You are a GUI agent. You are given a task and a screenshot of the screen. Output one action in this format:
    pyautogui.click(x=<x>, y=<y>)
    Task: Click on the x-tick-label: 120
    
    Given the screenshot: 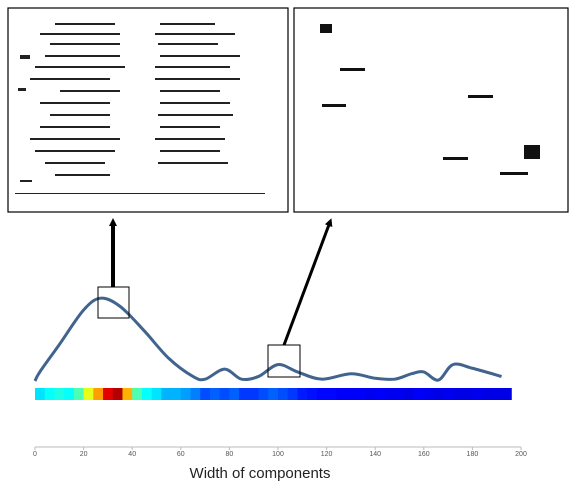 What is the action you would take?
    pyautogui.click(x=327, y=454)
    